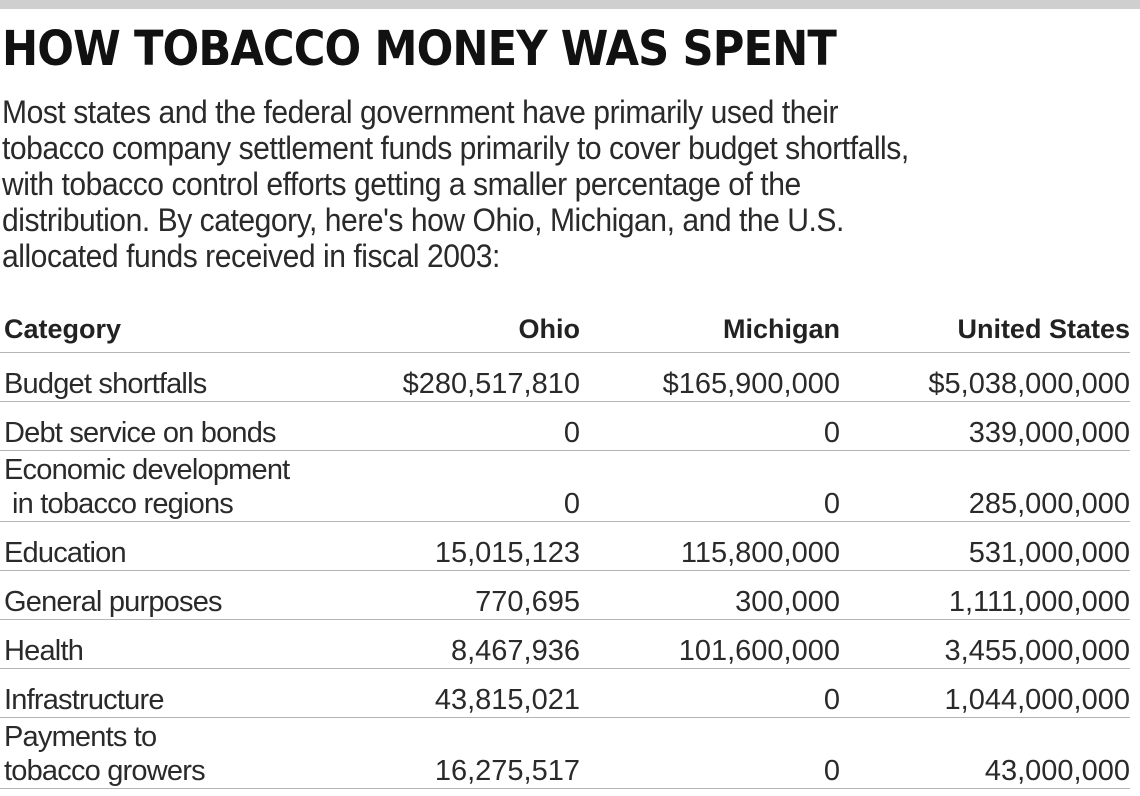 The height and width of the screenshot is (796, 1140). Describe the element at coordinates (985, 377) in the screenshot. I see `row-us-value: $5,038,000,000` at that location.